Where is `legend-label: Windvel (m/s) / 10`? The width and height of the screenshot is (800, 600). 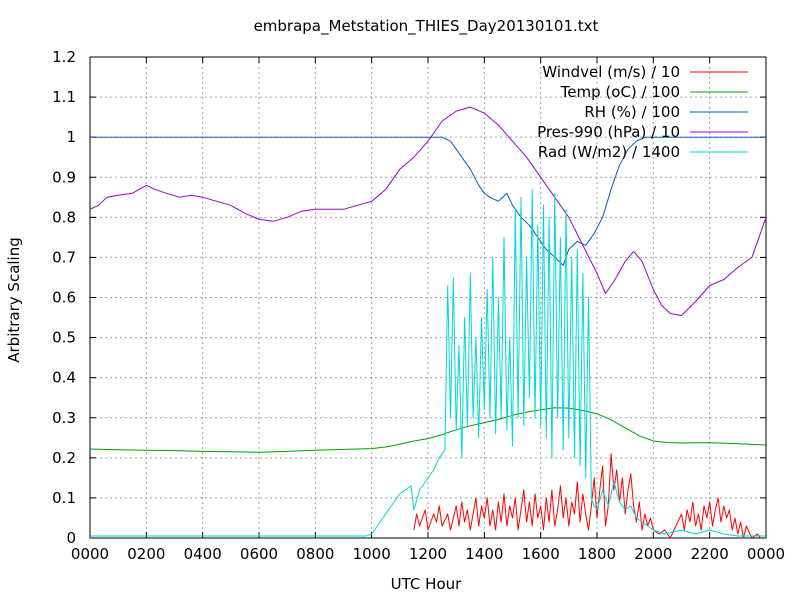
legend-label: Windvel (m/s) / 10 is located at coordinates (611, 72).